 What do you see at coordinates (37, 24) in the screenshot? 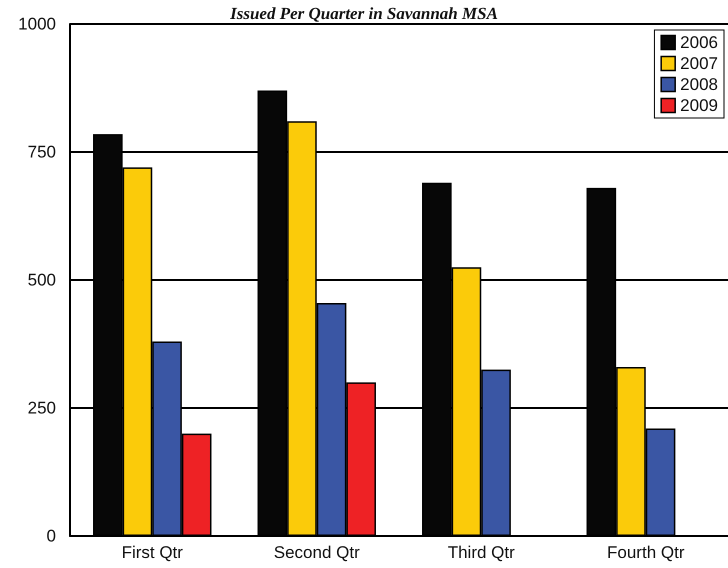
I see `y-tick-label: 1000` at bounding box center [37, 24].